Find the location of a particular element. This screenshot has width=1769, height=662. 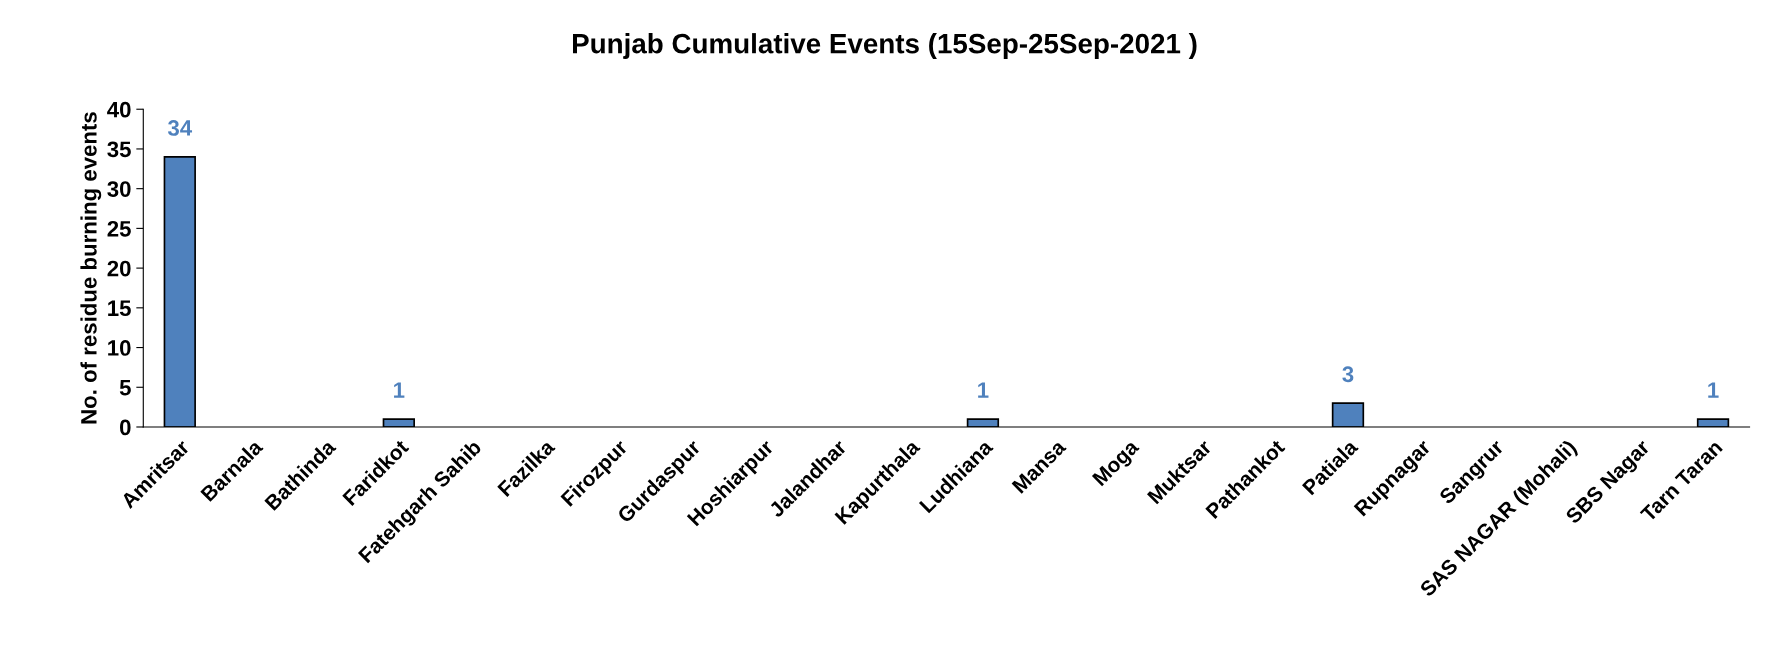

y-tick-label: 40 is located at coordinates (119, 109).